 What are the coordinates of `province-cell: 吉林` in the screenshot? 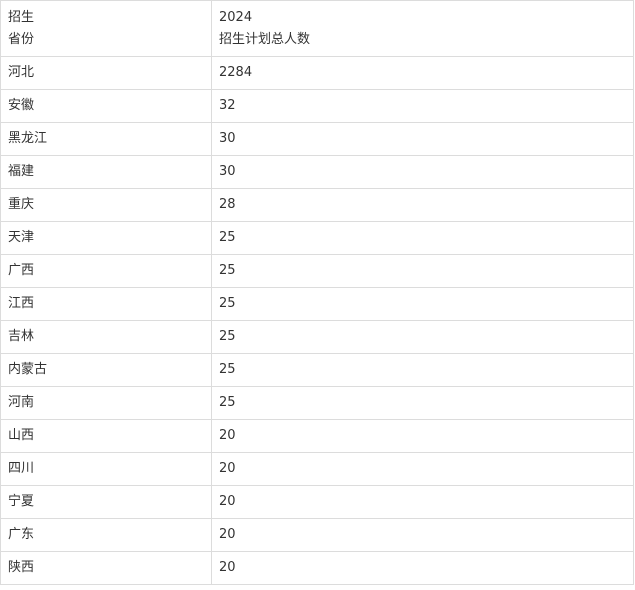 It's located at (106, 337).